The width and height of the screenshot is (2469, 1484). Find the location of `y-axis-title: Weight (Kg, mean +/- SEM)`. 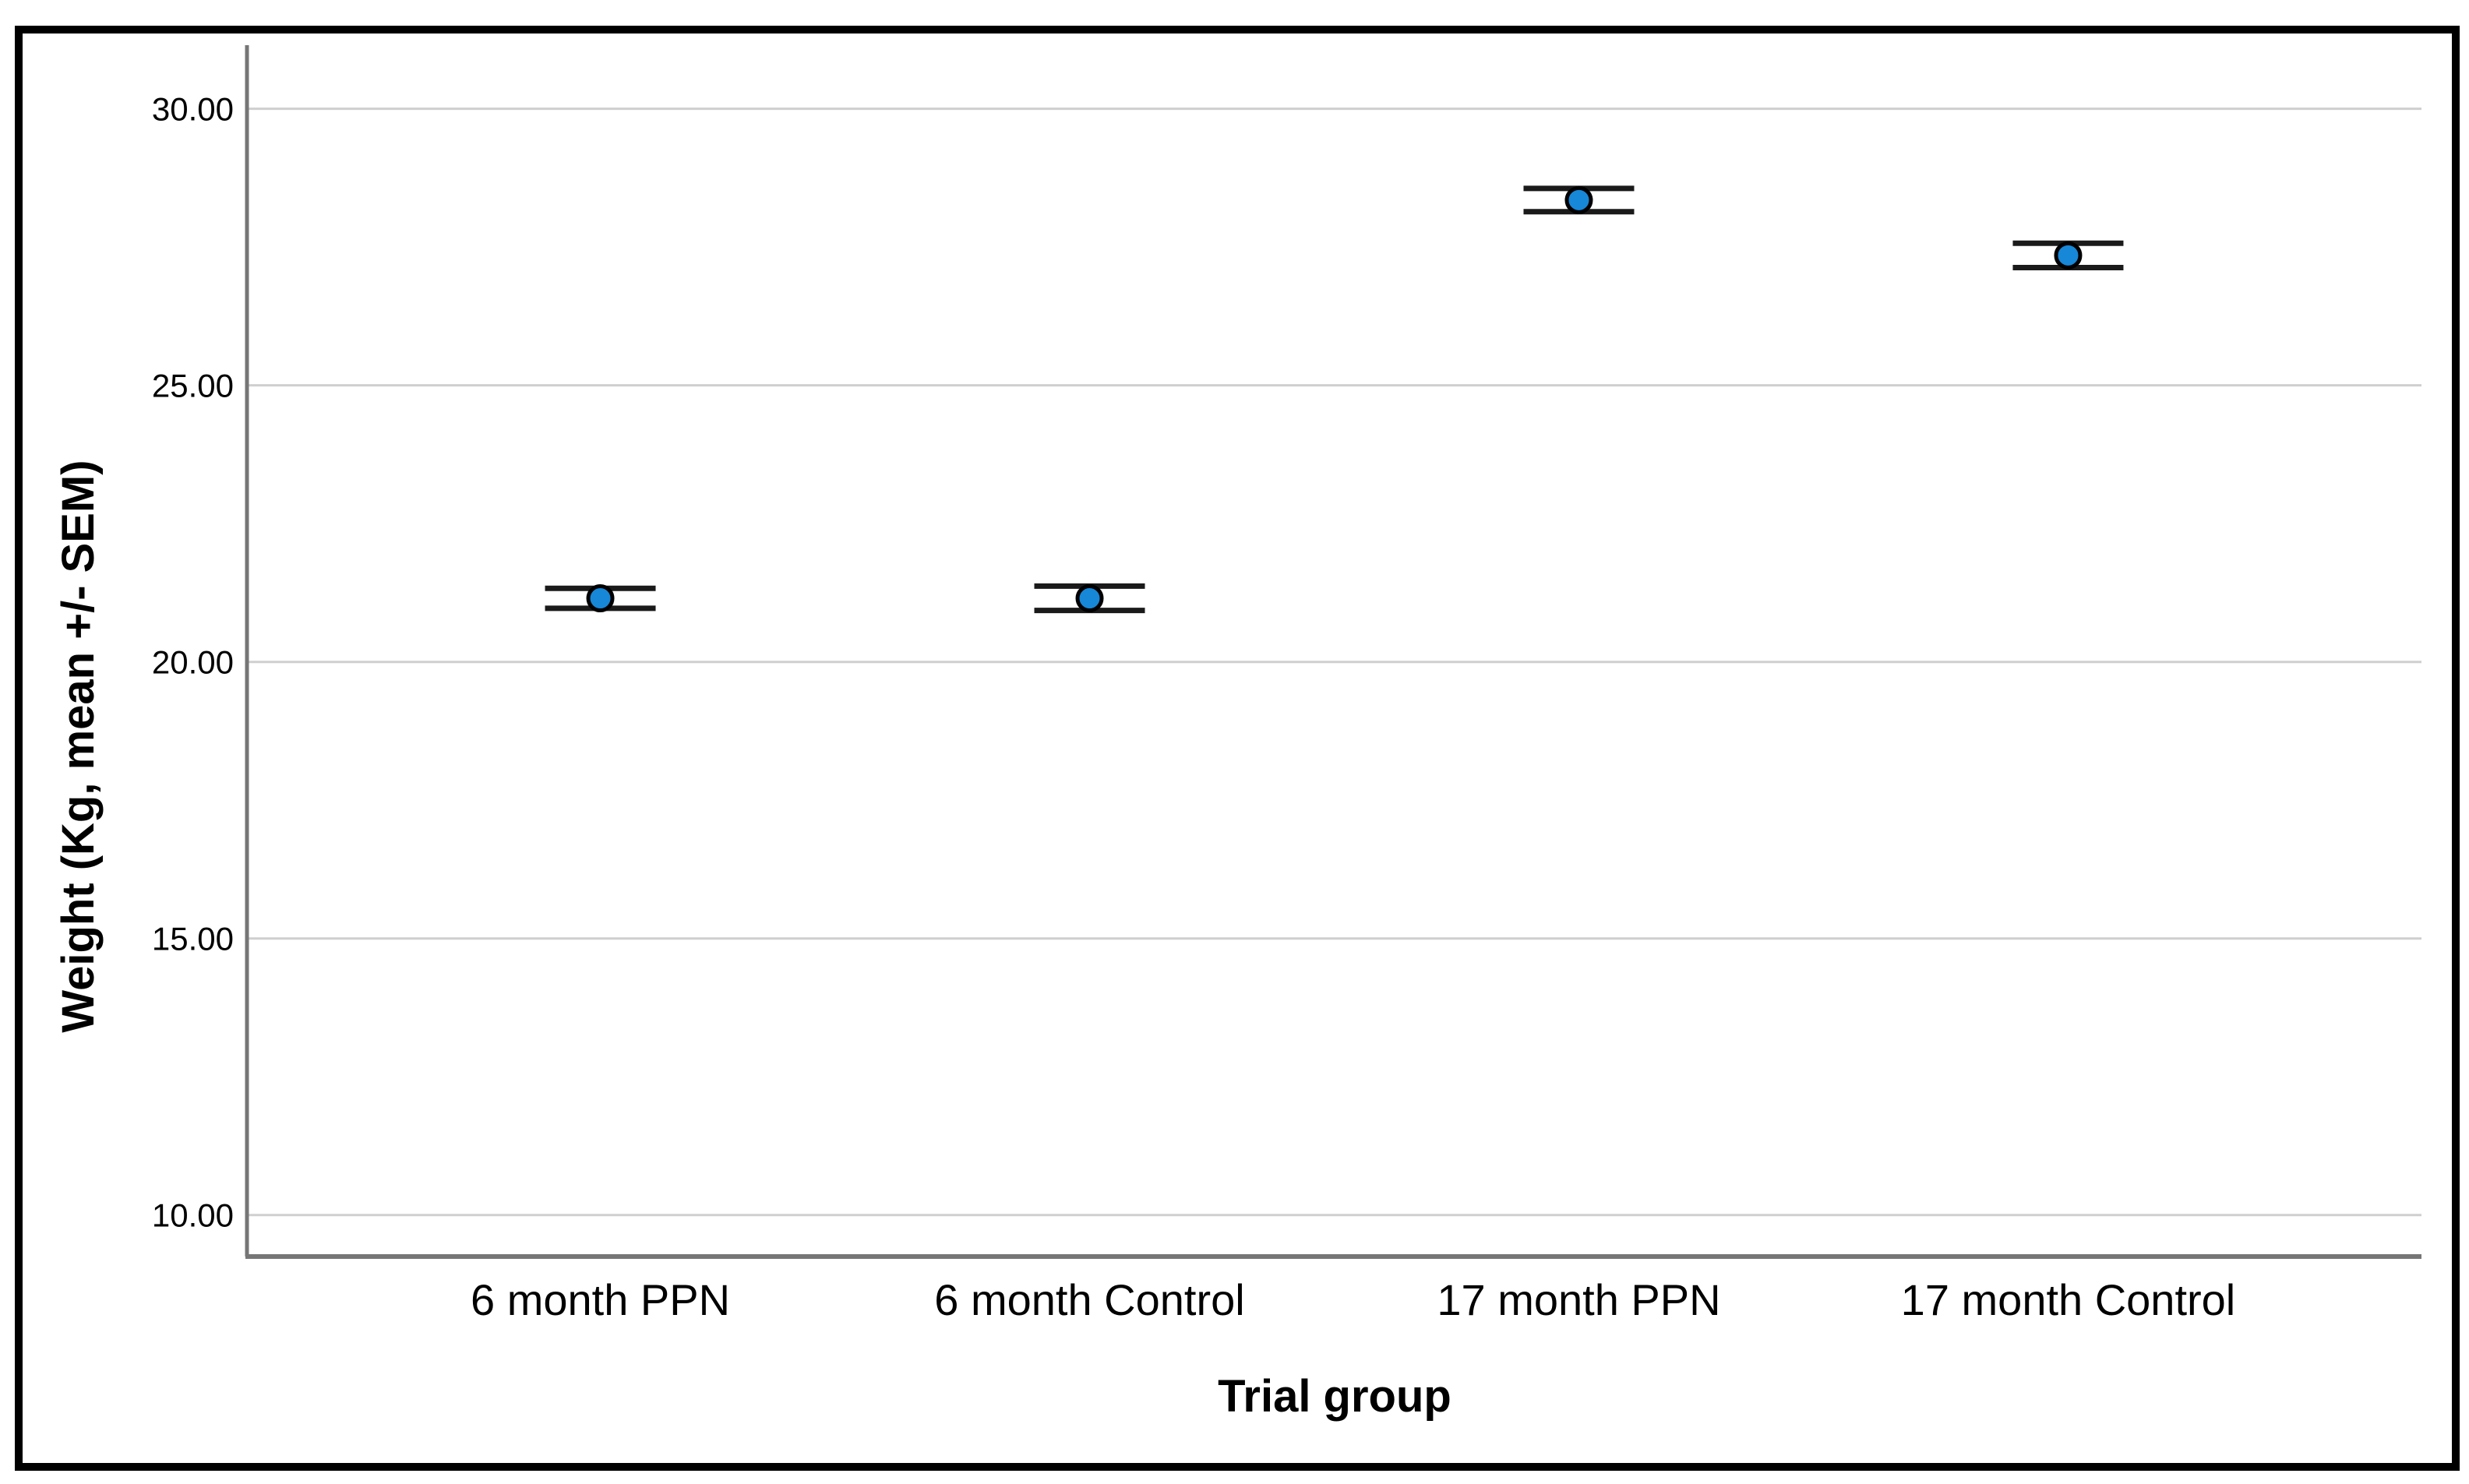

y-axis-title: Weight (Kg, mean +/- SEM) is located at coordinates (78, 746).